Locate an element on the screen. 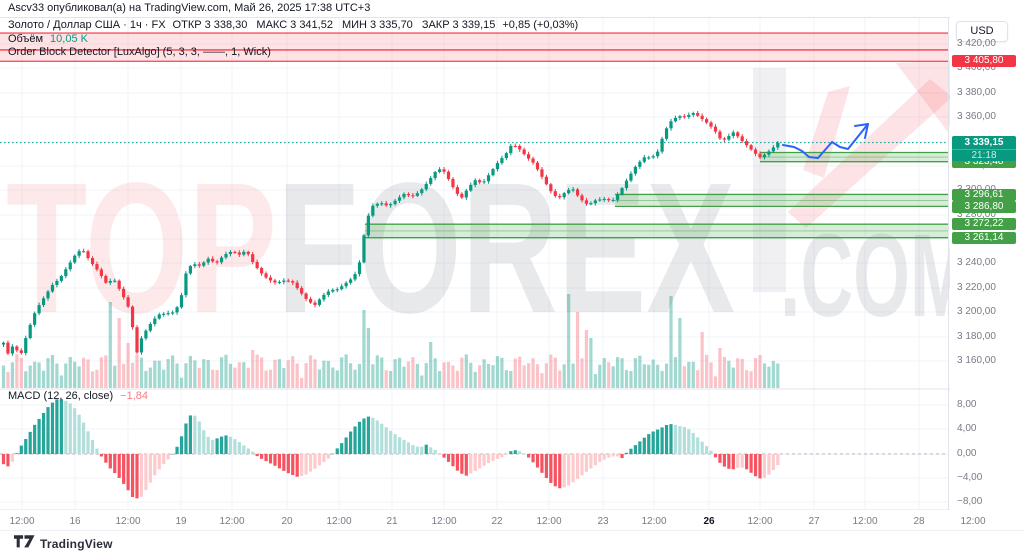  projection-arrow is located at coordinates (825, 141).